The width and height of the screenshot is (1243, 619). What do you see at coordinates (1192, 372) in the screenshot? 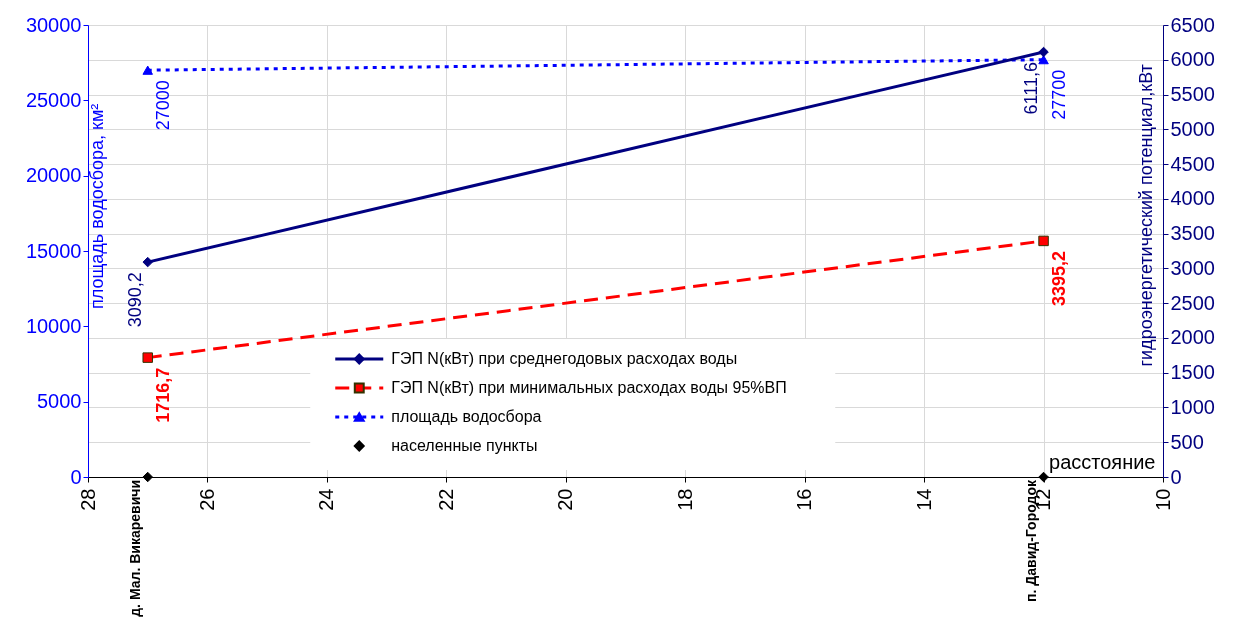
I see `y2-tick-label: 1500` at bounding box center [1192, 372].